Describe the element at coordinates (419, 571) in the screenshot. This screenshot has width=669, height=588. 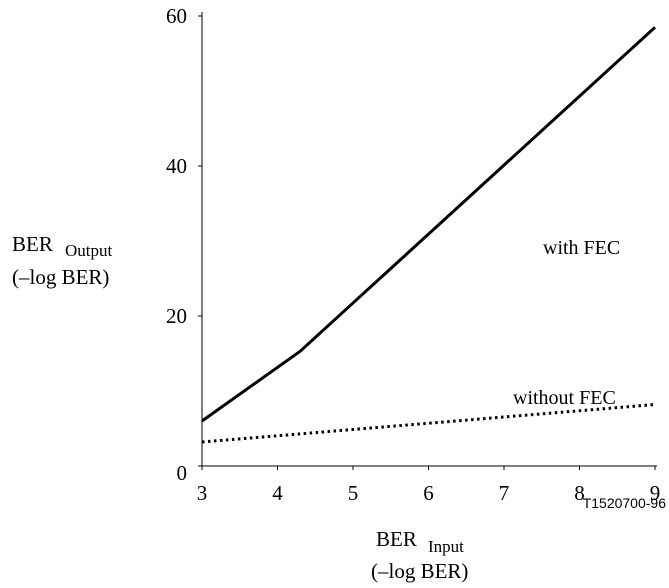
I see `x-axis-label-unit: (–log BER)` at that location.